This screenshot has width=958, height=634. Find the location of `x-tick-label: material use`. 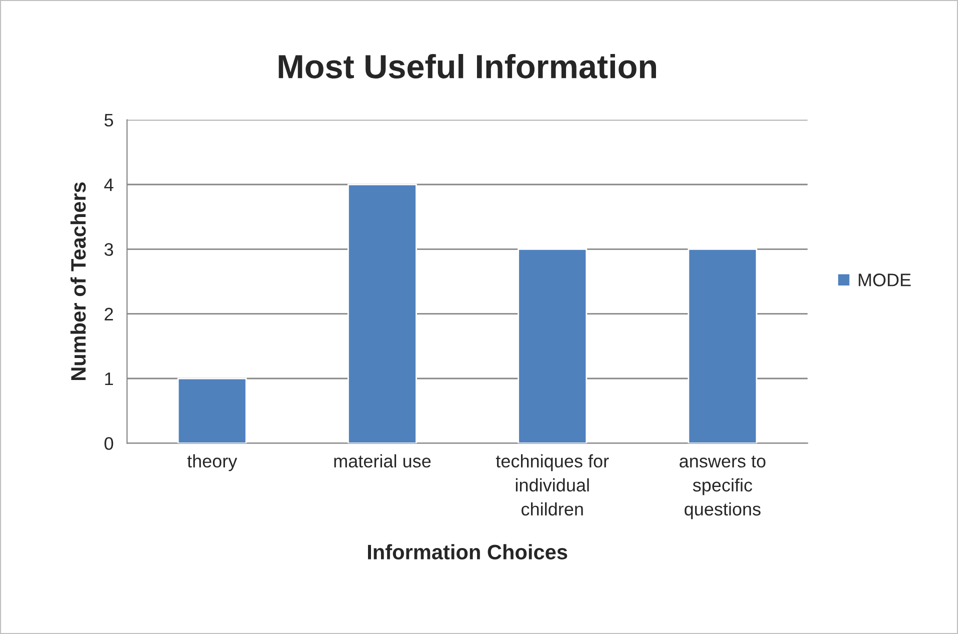

x-tick-label: material use is located at coordinates (382, 461).